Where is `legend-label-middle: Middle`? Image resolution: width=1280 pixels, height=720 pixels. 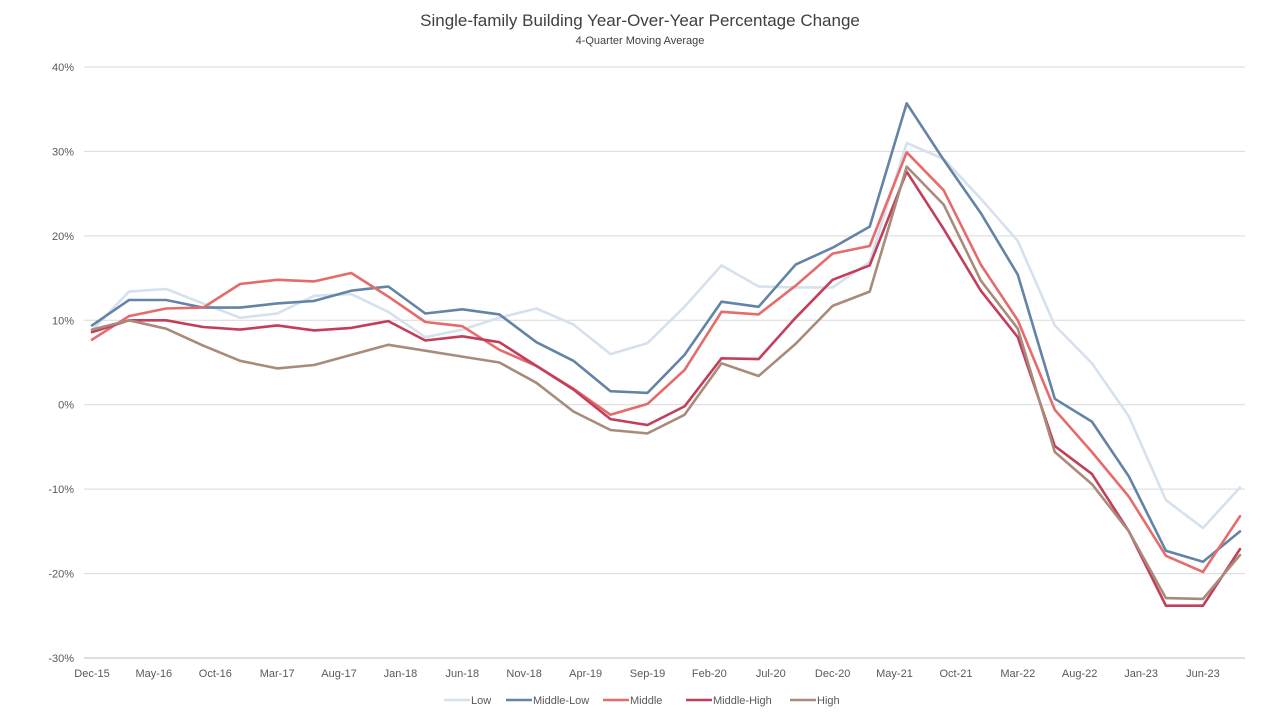
legend-label-middle: Middle is located at coordinates (646, 701).